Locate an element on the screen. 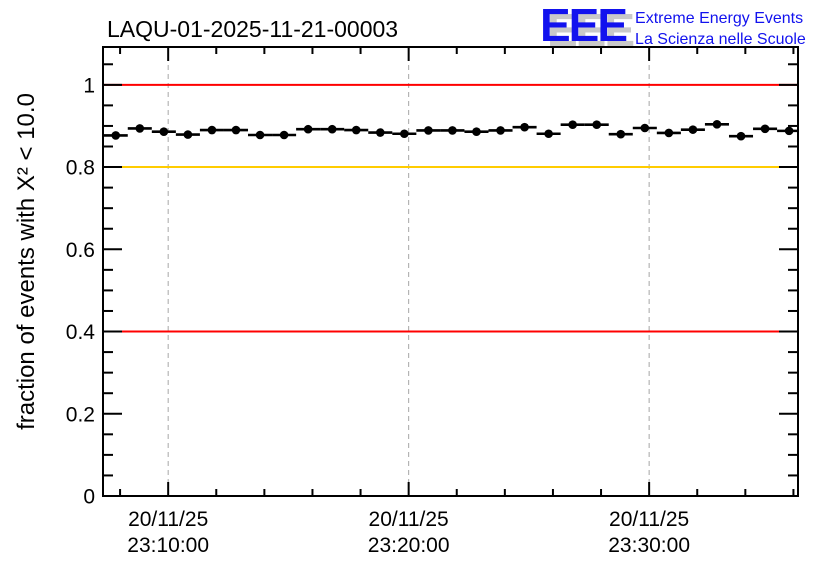  x-tick-label-time: 23:20:00 is located at coordinates (409, 545).